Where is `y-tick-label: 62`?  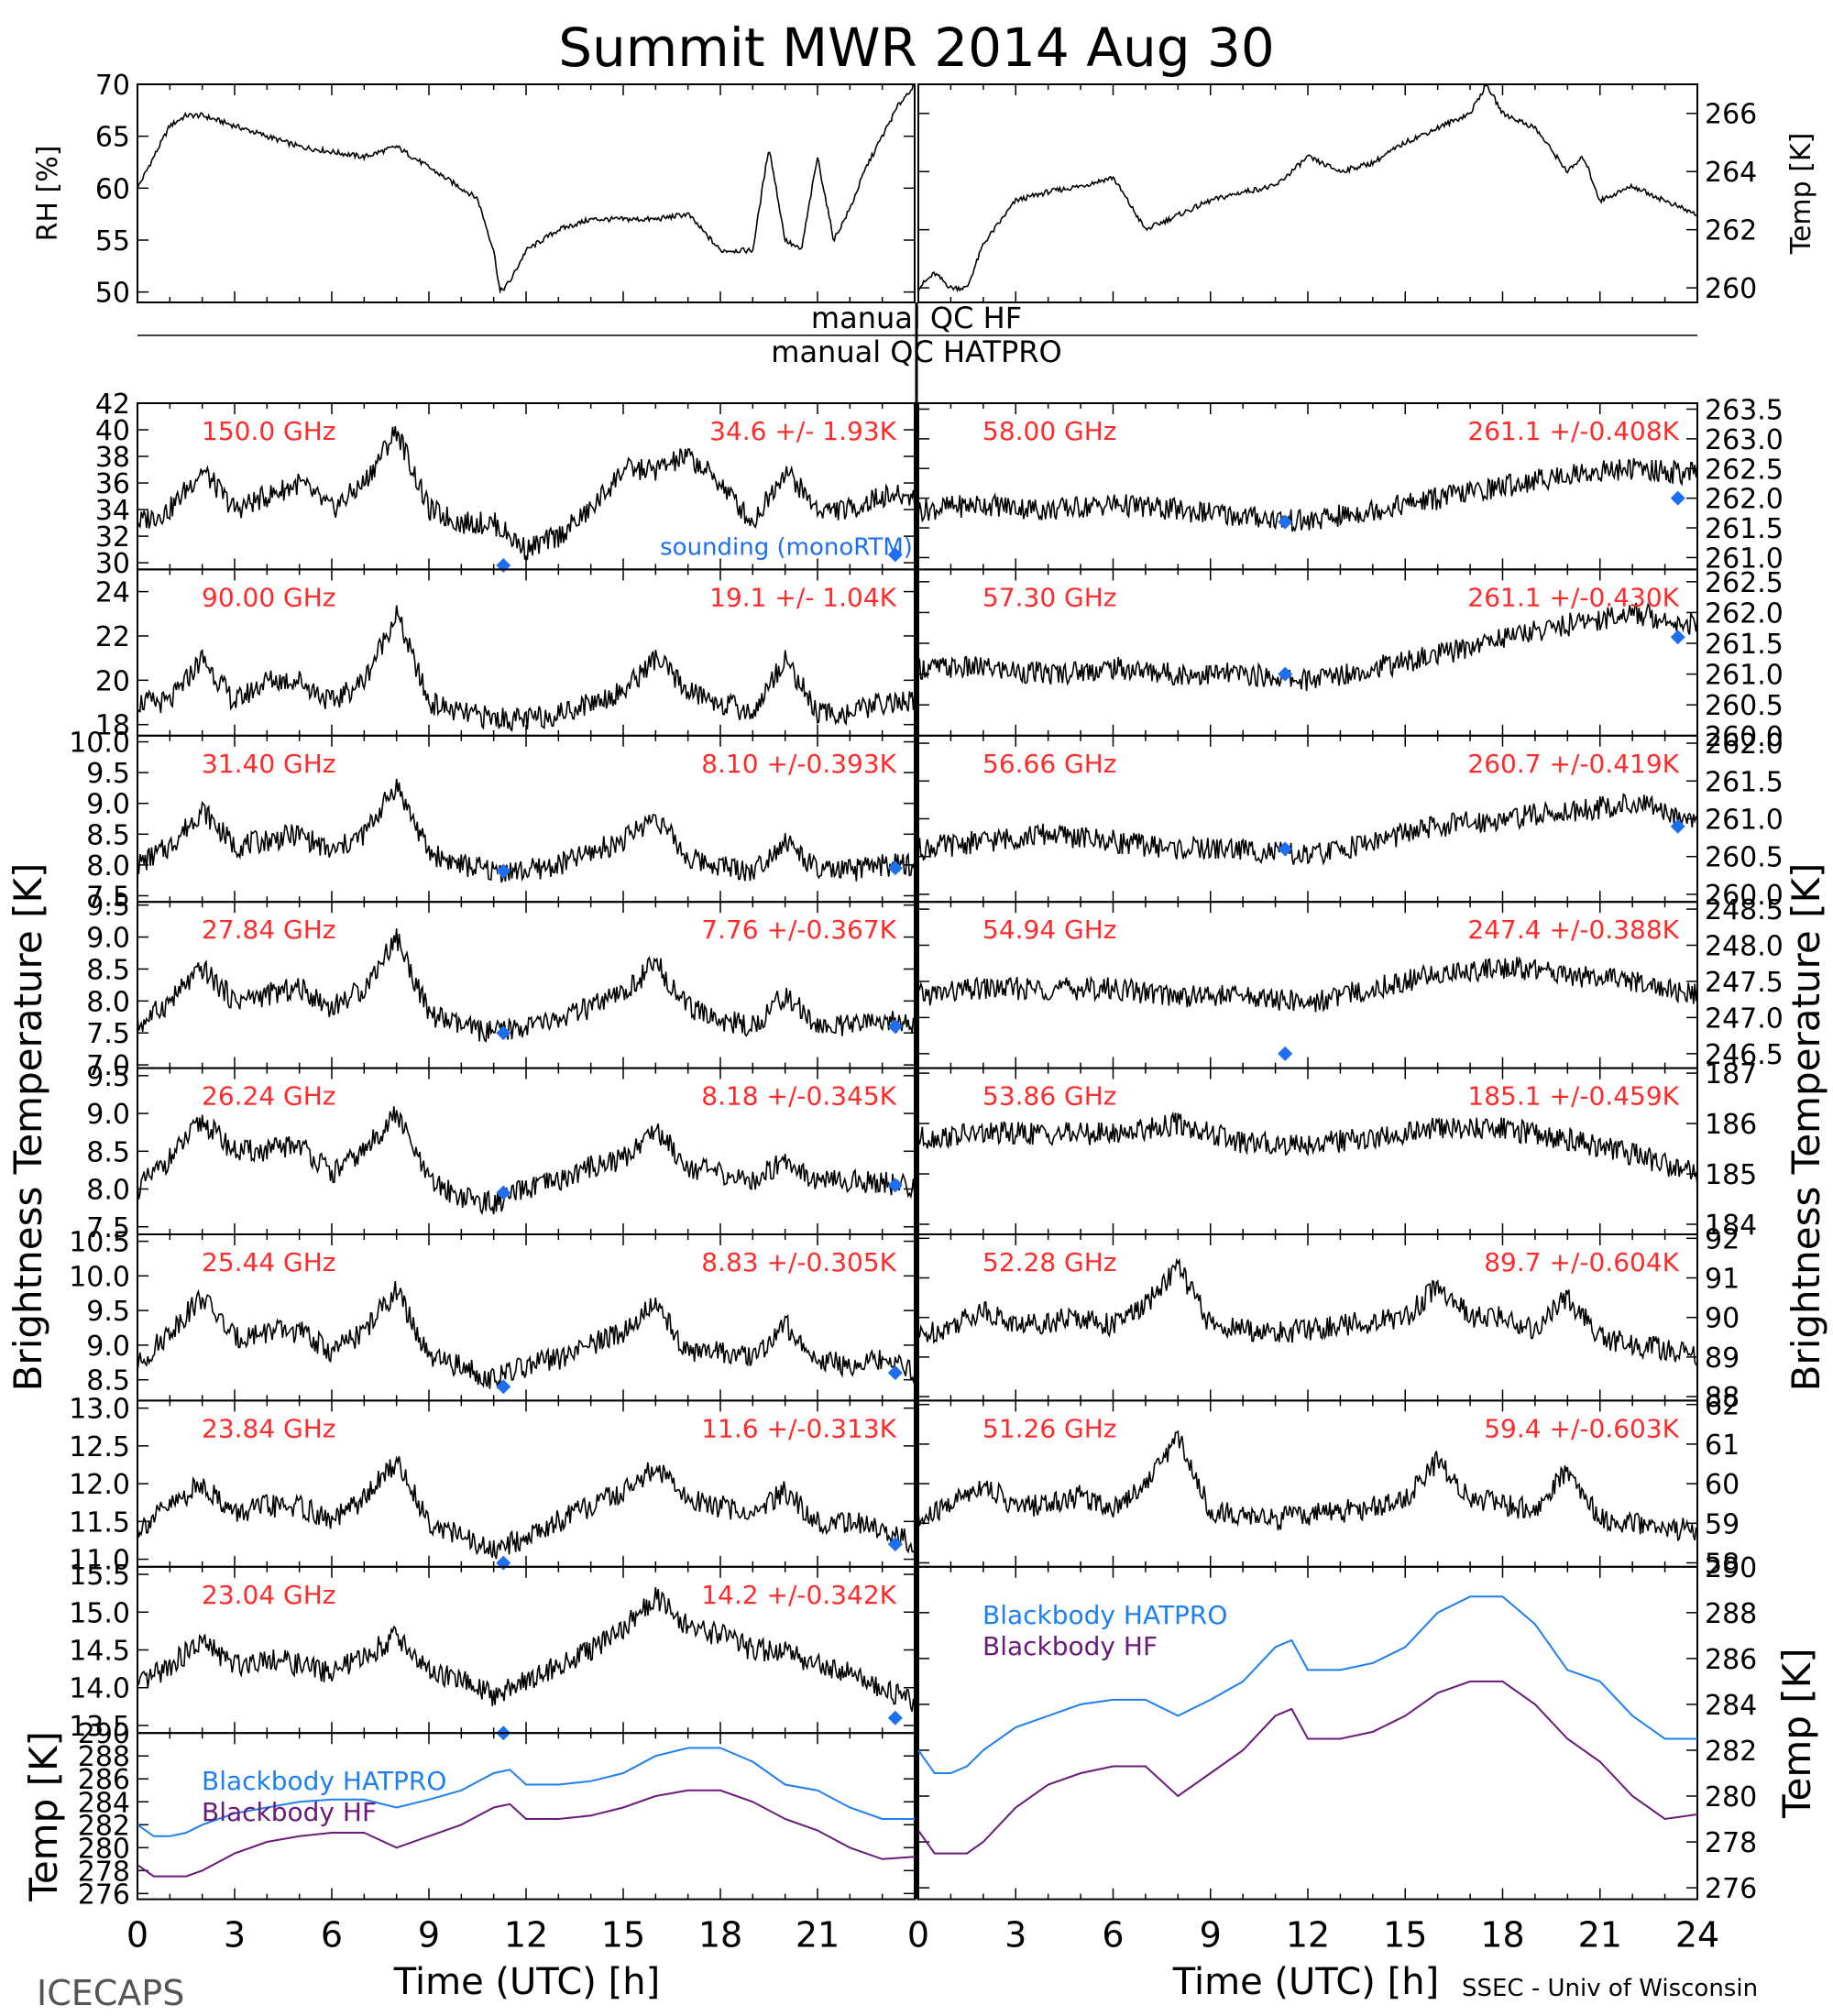
y-tick-label: 62 is located at coordinates (1722, 1406).